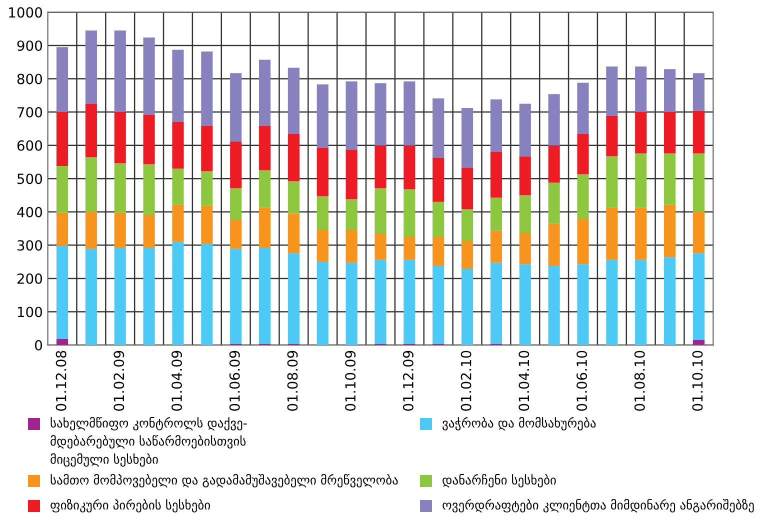 The width and height of the screenshot is (771, 530). I want to click on y-tick-label: 900, so click(29, 45).